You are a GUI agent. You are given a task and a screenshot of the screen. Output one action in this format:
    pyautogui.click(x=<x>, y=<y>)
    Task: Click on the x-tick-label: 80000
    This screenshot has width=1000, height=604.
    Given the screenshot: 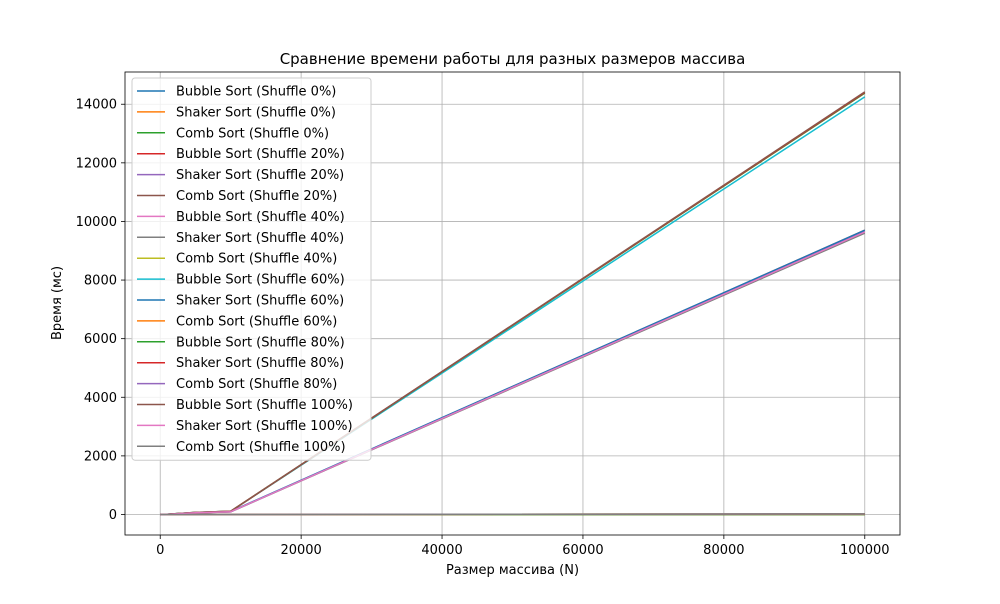 What is the action you would take?
    pyautogui.click(x=723, y=550)
    